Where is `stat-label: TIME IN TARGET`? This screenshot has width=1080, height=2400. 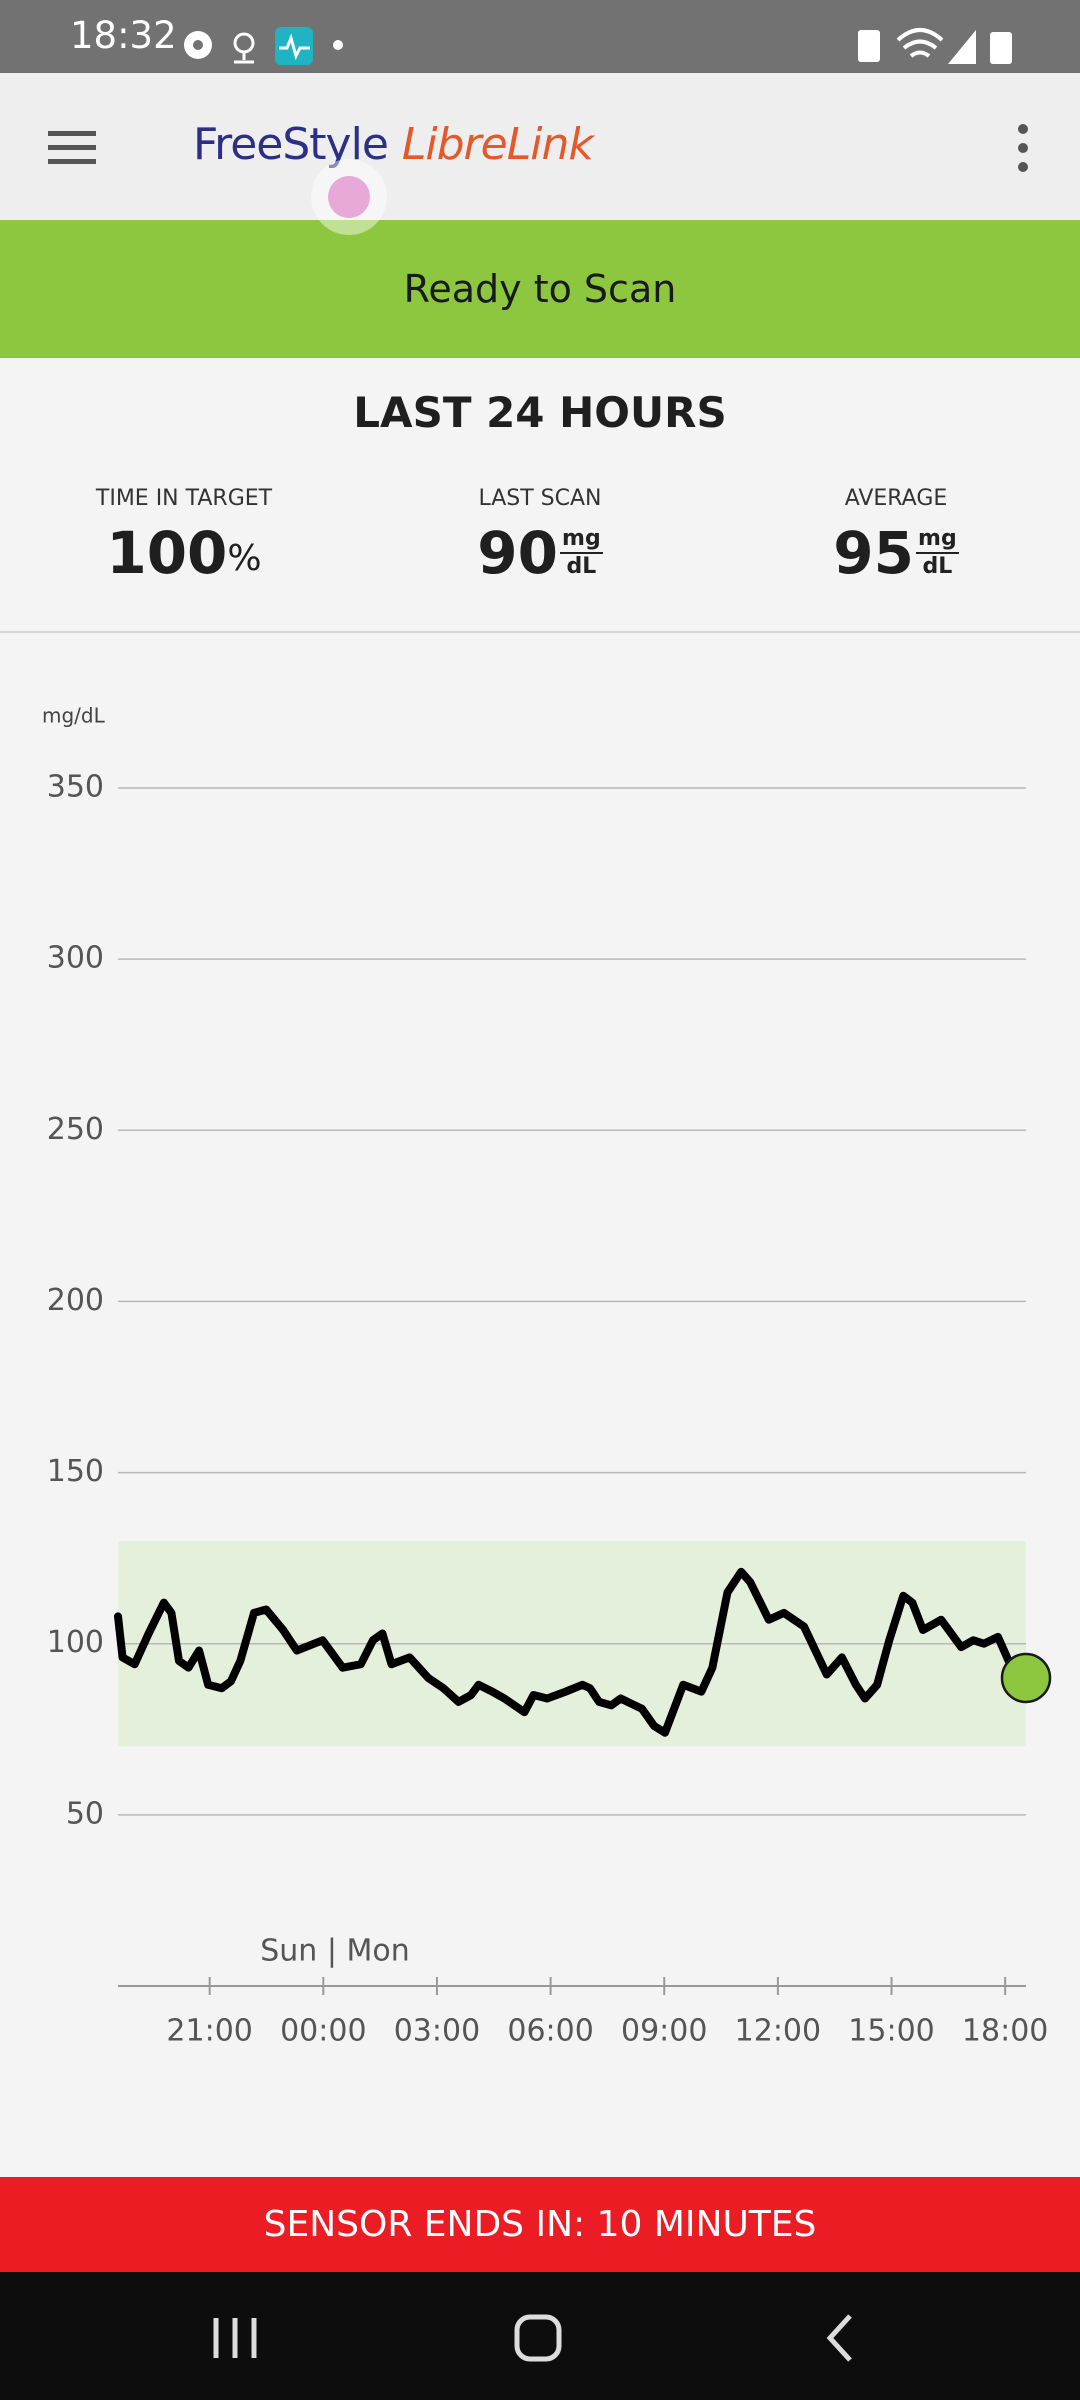 stat-label: TIME IN TARGET is located at coordinates (184, 498).